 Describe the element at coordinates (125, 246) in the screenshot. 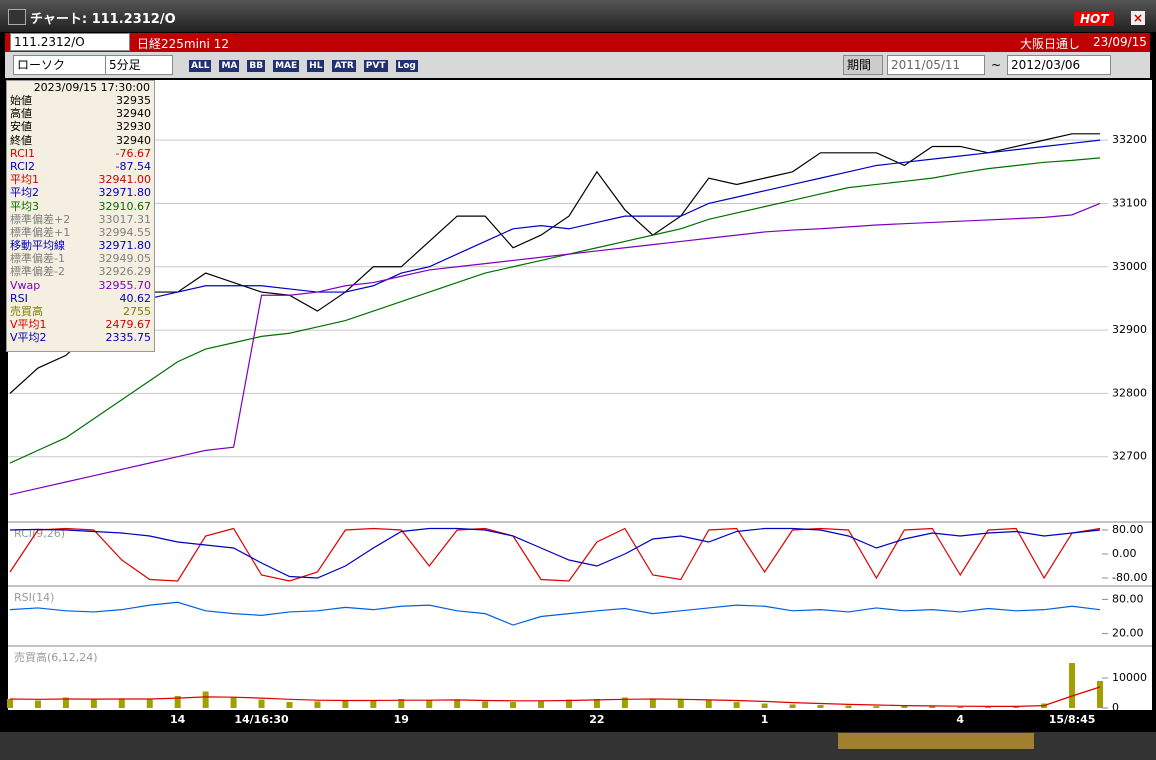

I see `info-value: 32971.80` at that location.